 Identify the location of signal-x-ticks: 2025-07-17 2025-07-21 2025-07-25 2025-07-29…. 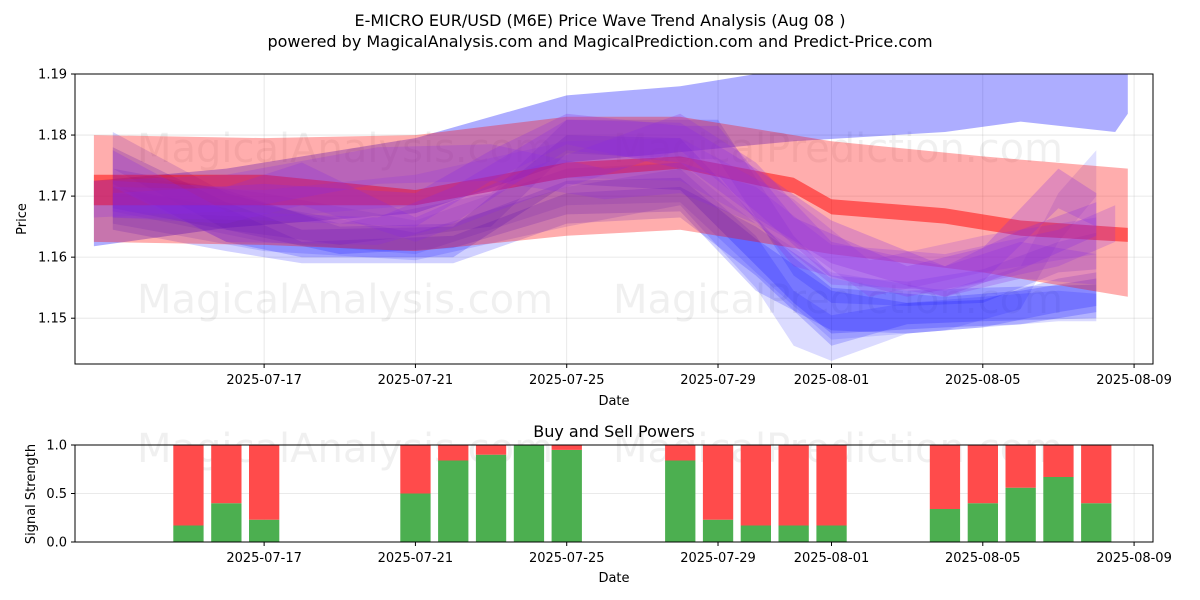
(699, 554).